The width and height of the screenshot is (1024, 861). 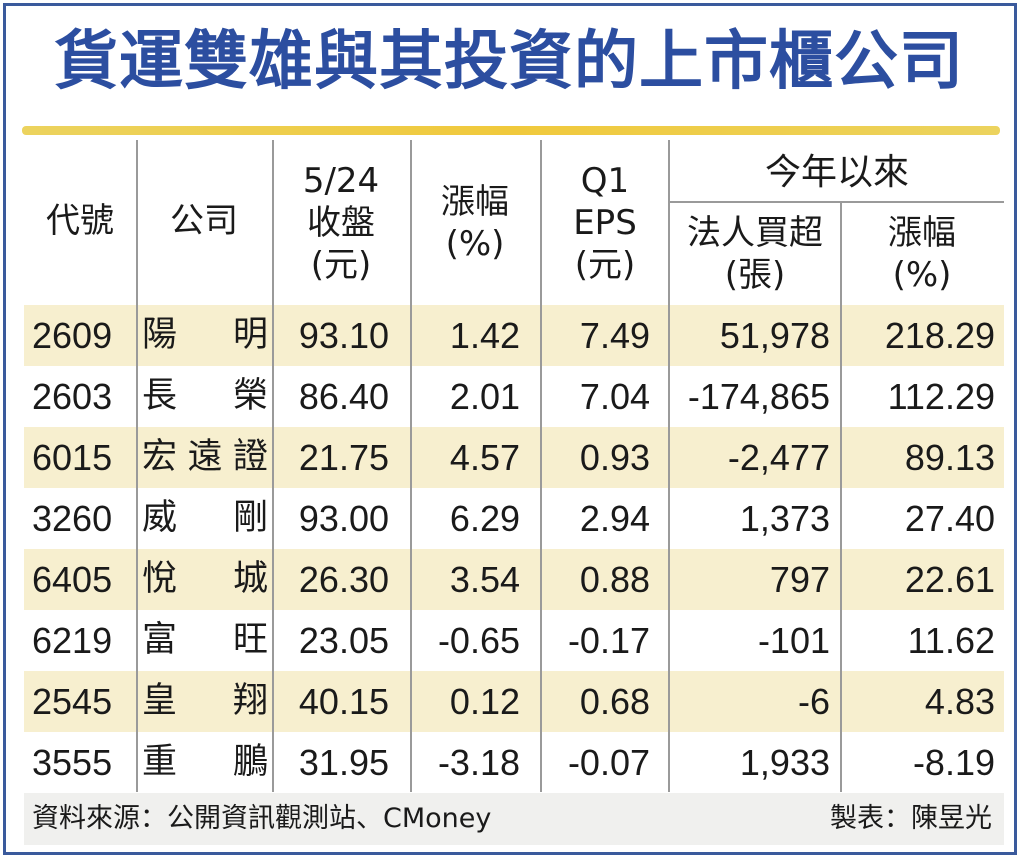 I want to click on table-row: 6219 富旺 23.05 -0.65 -0.17 -101 11.62, so click(x=514, y=640).